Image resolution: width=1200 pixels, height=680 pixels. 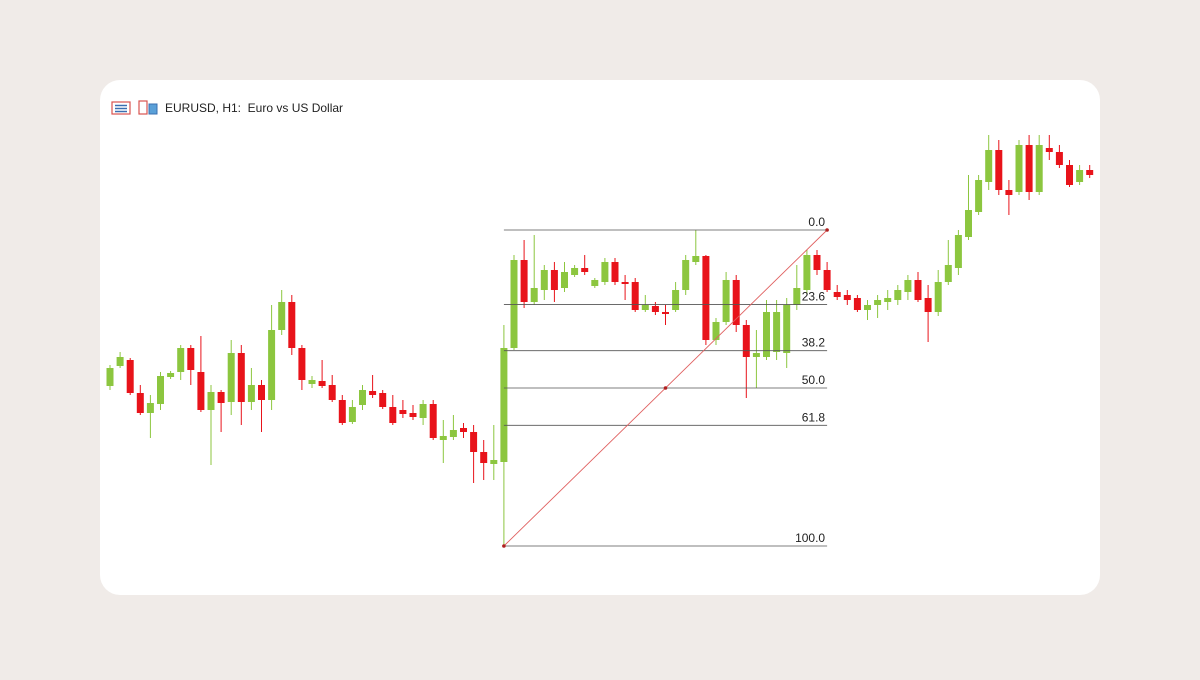 What do you see at coordinates (814, 297) in the screenshot?
I see `fib-level-label: 23.6` at bounding box center [814, 297].